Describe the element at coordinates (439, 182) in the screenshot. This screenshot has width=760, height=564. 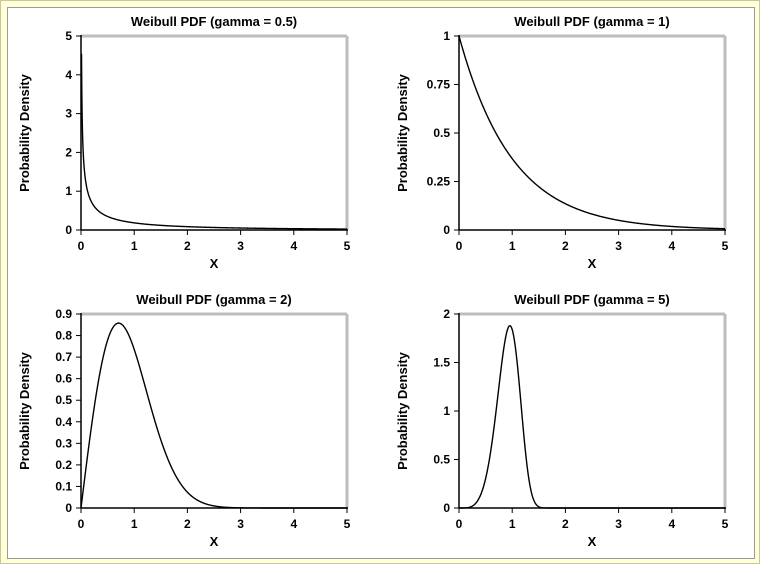
I see `y-tick-label: 0.25` at that location.